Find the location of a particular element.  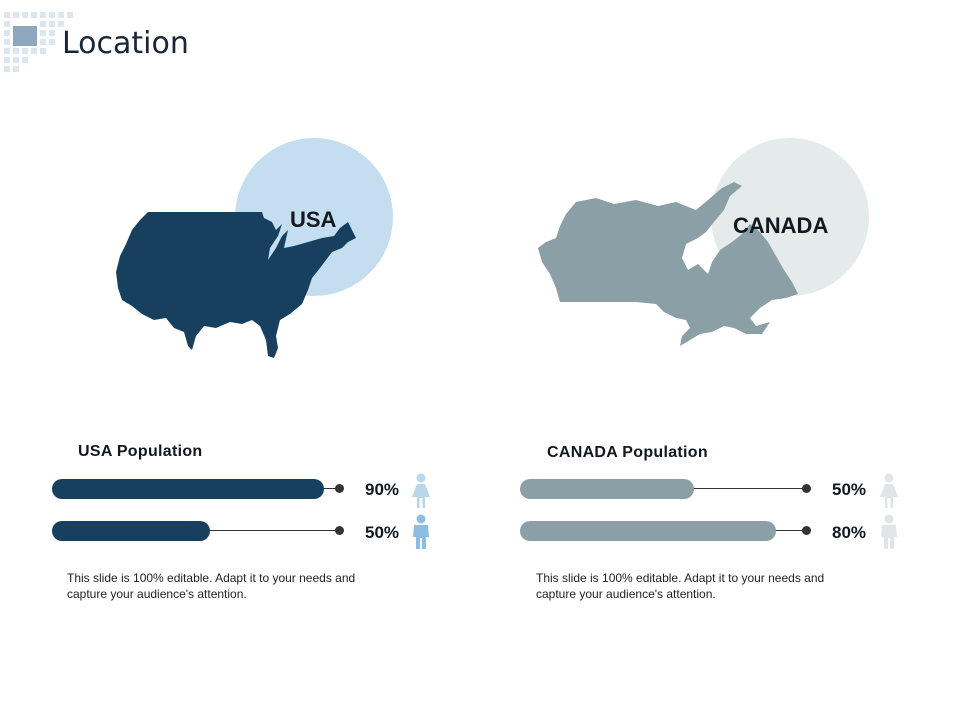

usa-population-title: USA Population is located at coordinates (140, 451).